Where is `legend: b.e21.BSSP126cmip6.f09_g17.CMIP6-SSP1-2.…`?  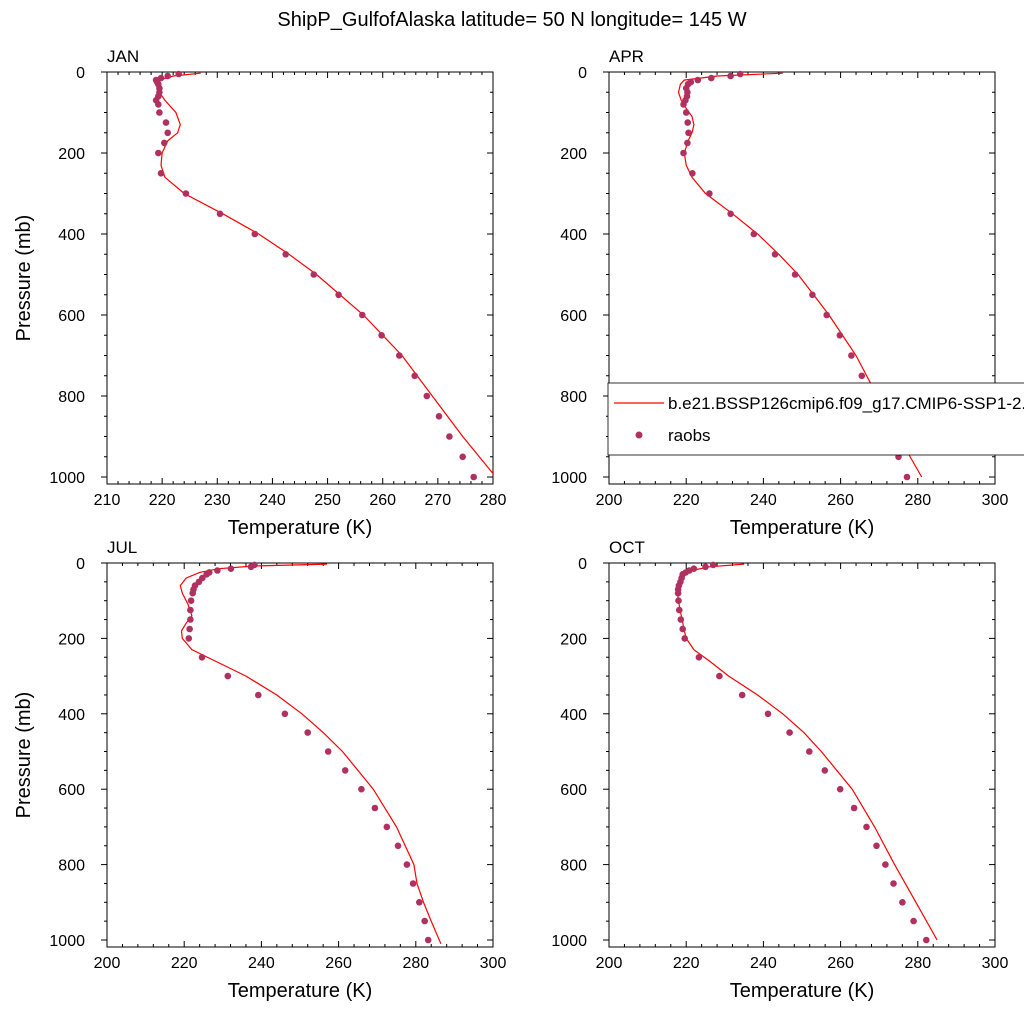 legend: b.e21.BSSP126cmip6.f09_g17.CMIP6-SSP1-2.… is located at coordinates (815, 419).